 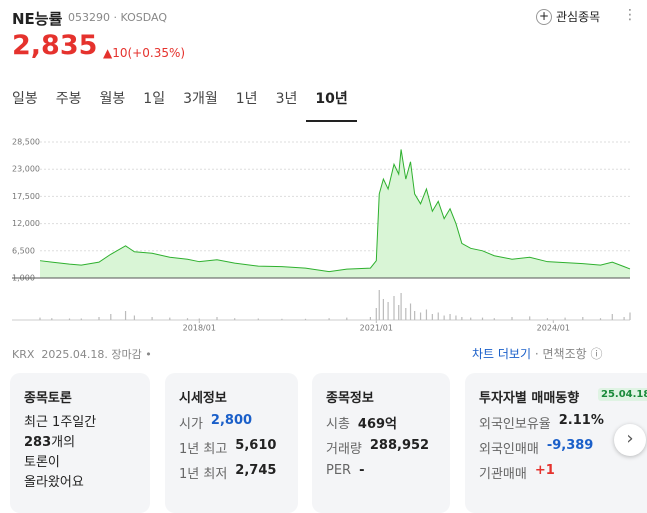 I want to click on stock-name: NE능률, so click(x=37, y=19).